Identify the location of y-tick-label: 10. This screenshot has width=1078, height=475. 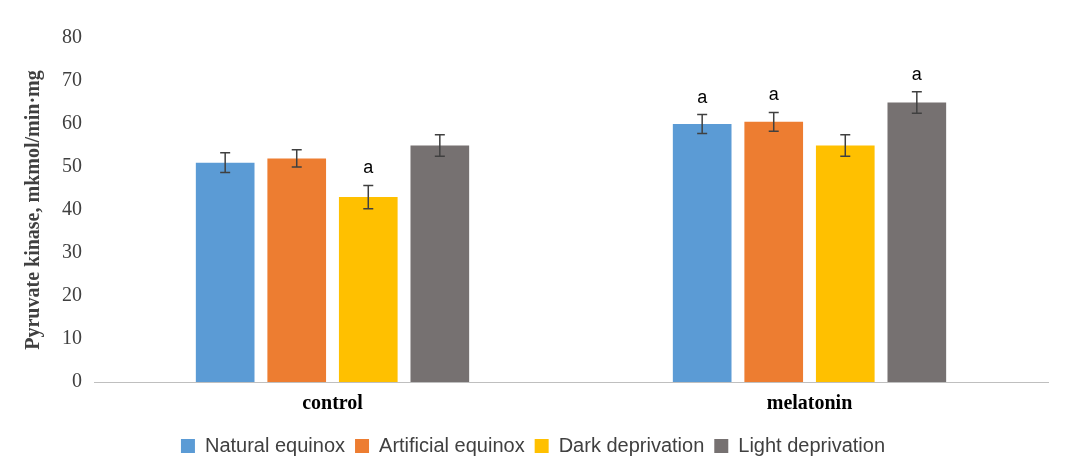
(72, 337).